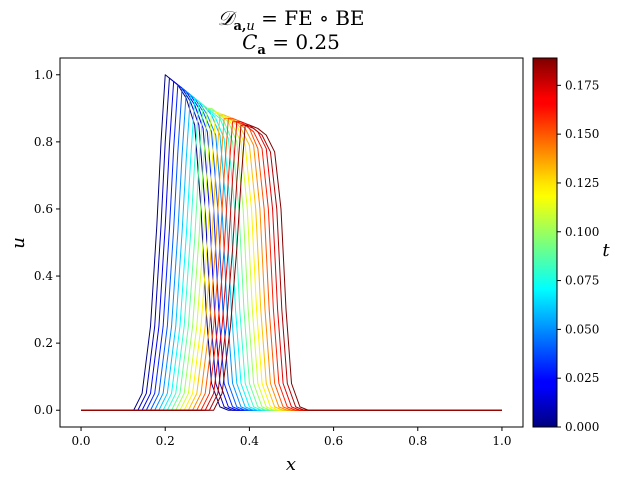 The height and width of the screenshot is (482, 619). I want to click on title-line-1-rest: = FE ∘ BE, so click(310, 18).